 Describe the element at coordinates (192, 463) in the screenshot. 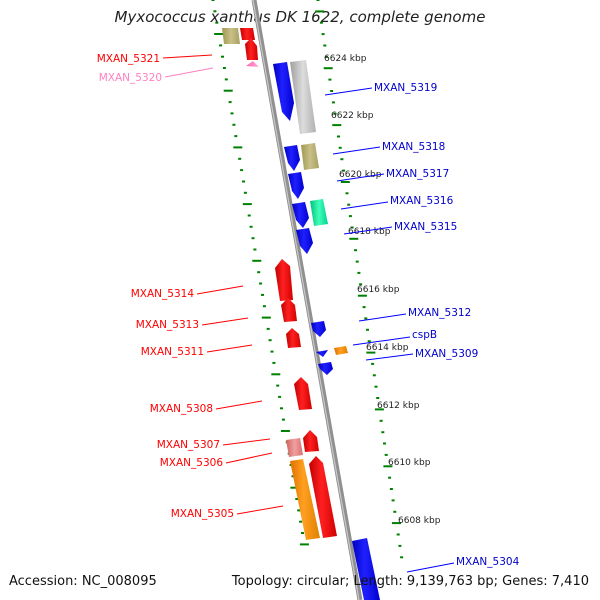

I see `gene-label-mxan-5306: MXAN_5306` at that location.